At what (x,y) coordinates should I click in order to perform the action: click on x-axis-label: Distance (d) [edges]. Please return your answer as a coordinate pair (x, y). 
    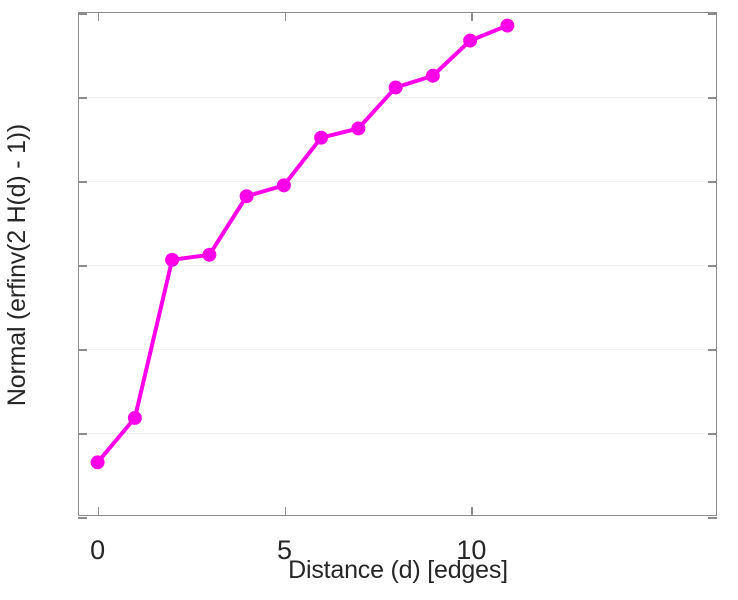
    Looking at the image, I should click on (398, 570).